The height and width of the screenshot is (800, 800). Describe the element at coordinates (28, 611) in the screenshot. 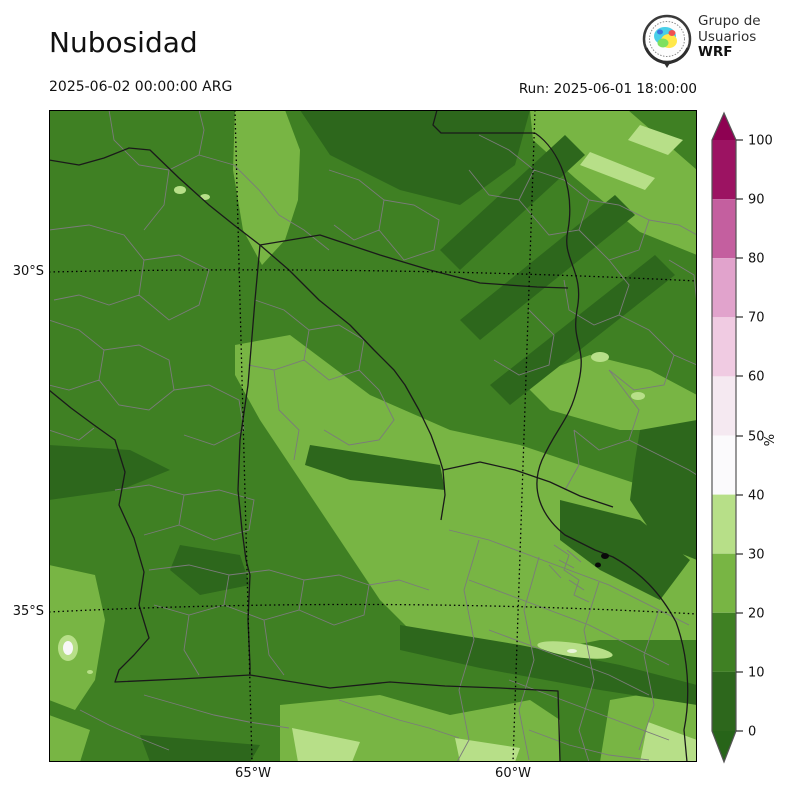

I see `lat-label-35s: 35°S` at that location.